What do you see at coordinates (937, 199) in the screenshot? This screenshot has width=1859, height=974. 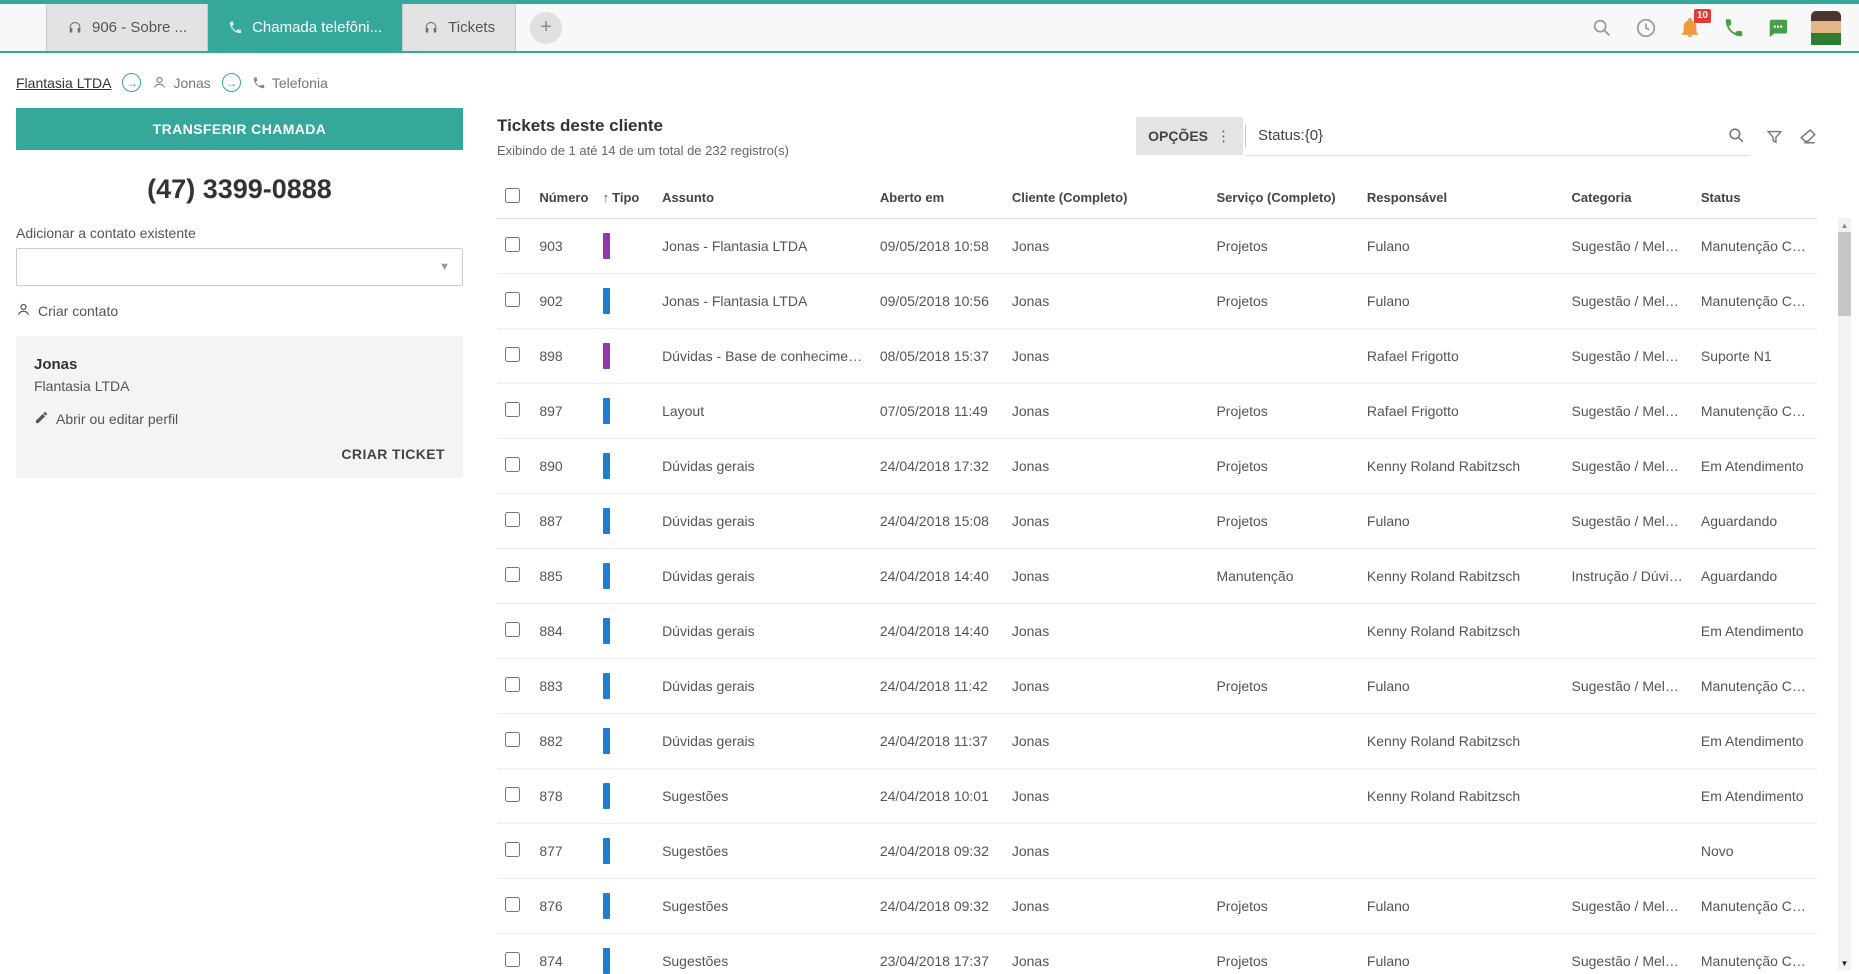 I see `column-header-aberto-em: Aberto em` at bounding box center [937, 199].